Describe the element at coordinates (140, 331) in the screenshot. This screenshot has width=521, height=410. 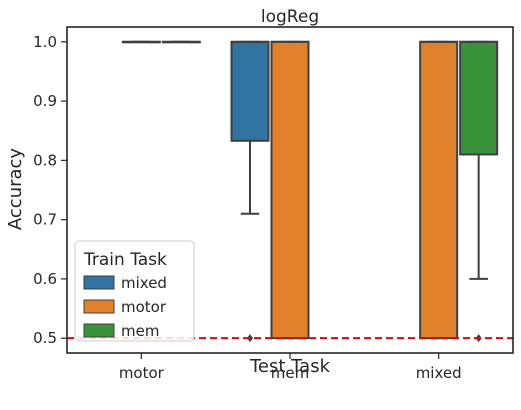
I see `legend-label-mem: mem` at that location.